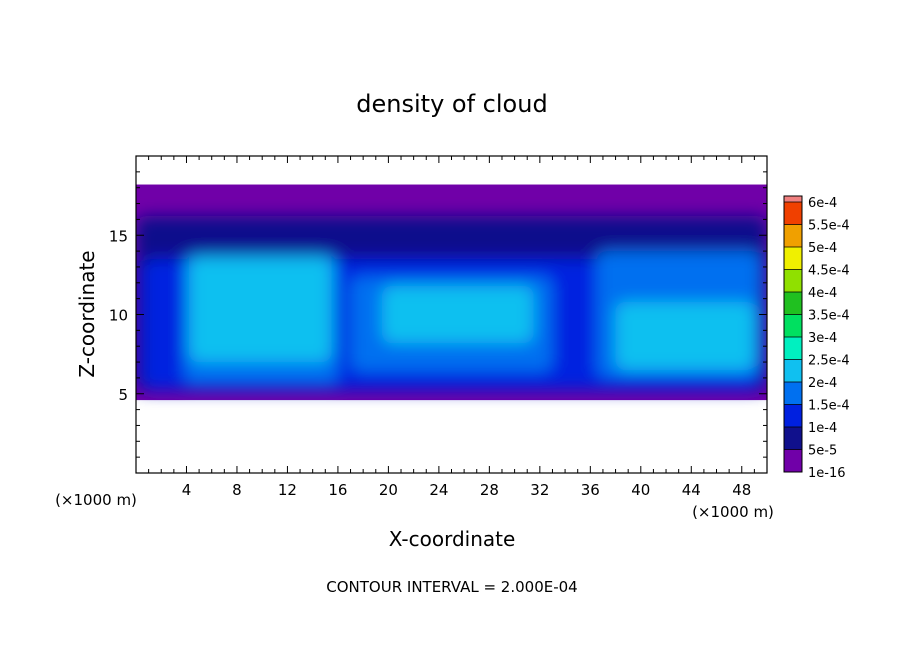 The image size is (904, 654). Describe the element at coordinates (237, 490) in the screenshot. I see `x-tick-label: 8` at that location.